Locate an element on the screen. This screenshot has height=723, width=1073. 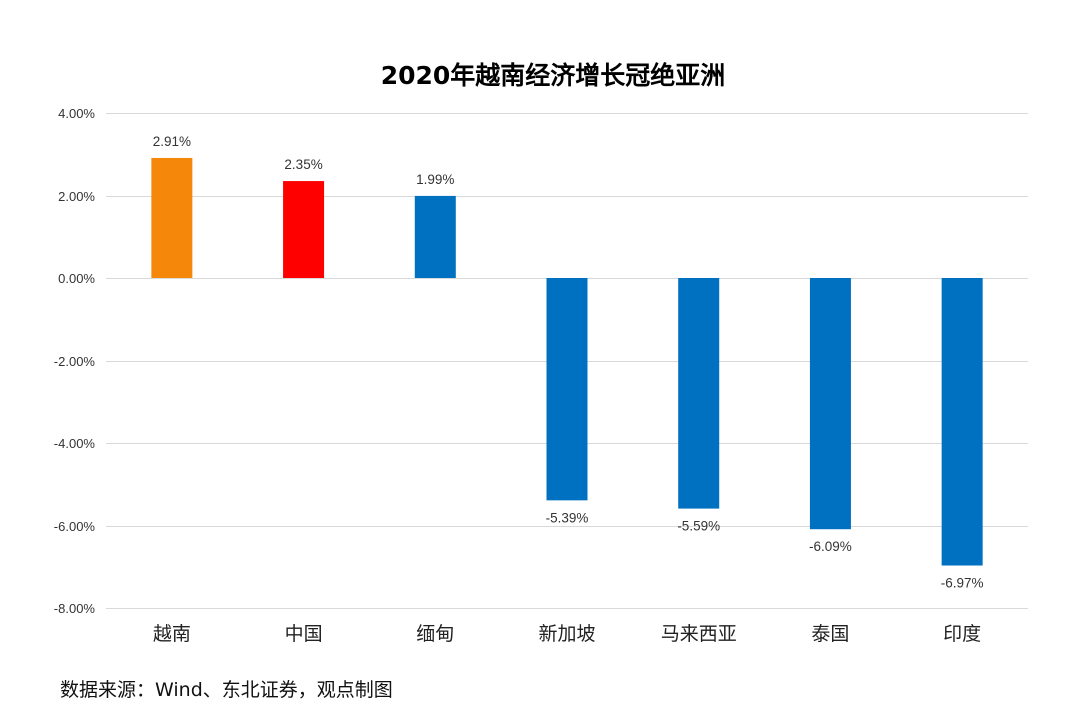
y-tick-label: 2.00% is located at coordinates (76, 196).